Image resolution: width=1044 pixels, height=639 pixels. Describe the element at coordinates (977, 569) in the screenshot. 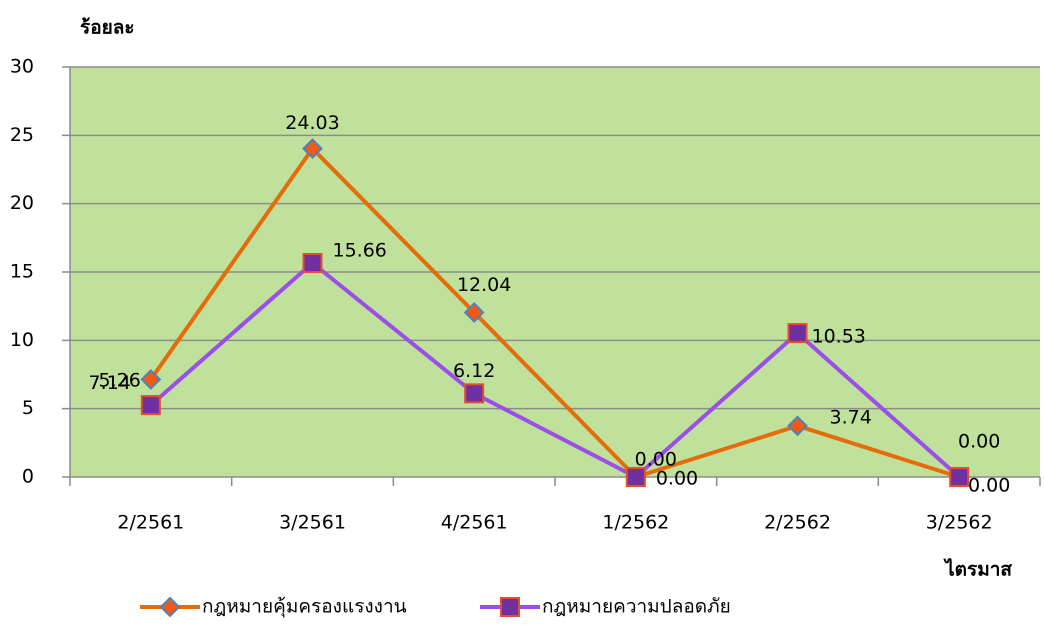

I see `x-axis-title: ไตรมาส` at that location.